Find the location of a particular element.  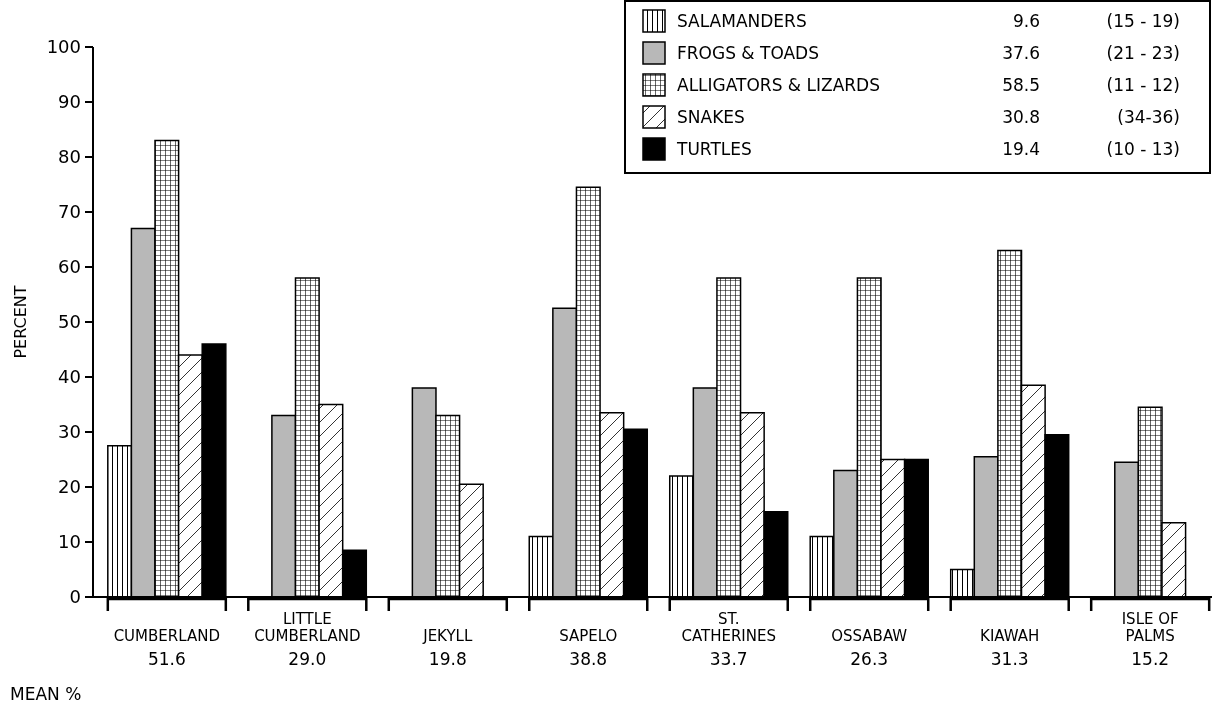

y-tick-label: 30 is located at coordinates (69, 432).